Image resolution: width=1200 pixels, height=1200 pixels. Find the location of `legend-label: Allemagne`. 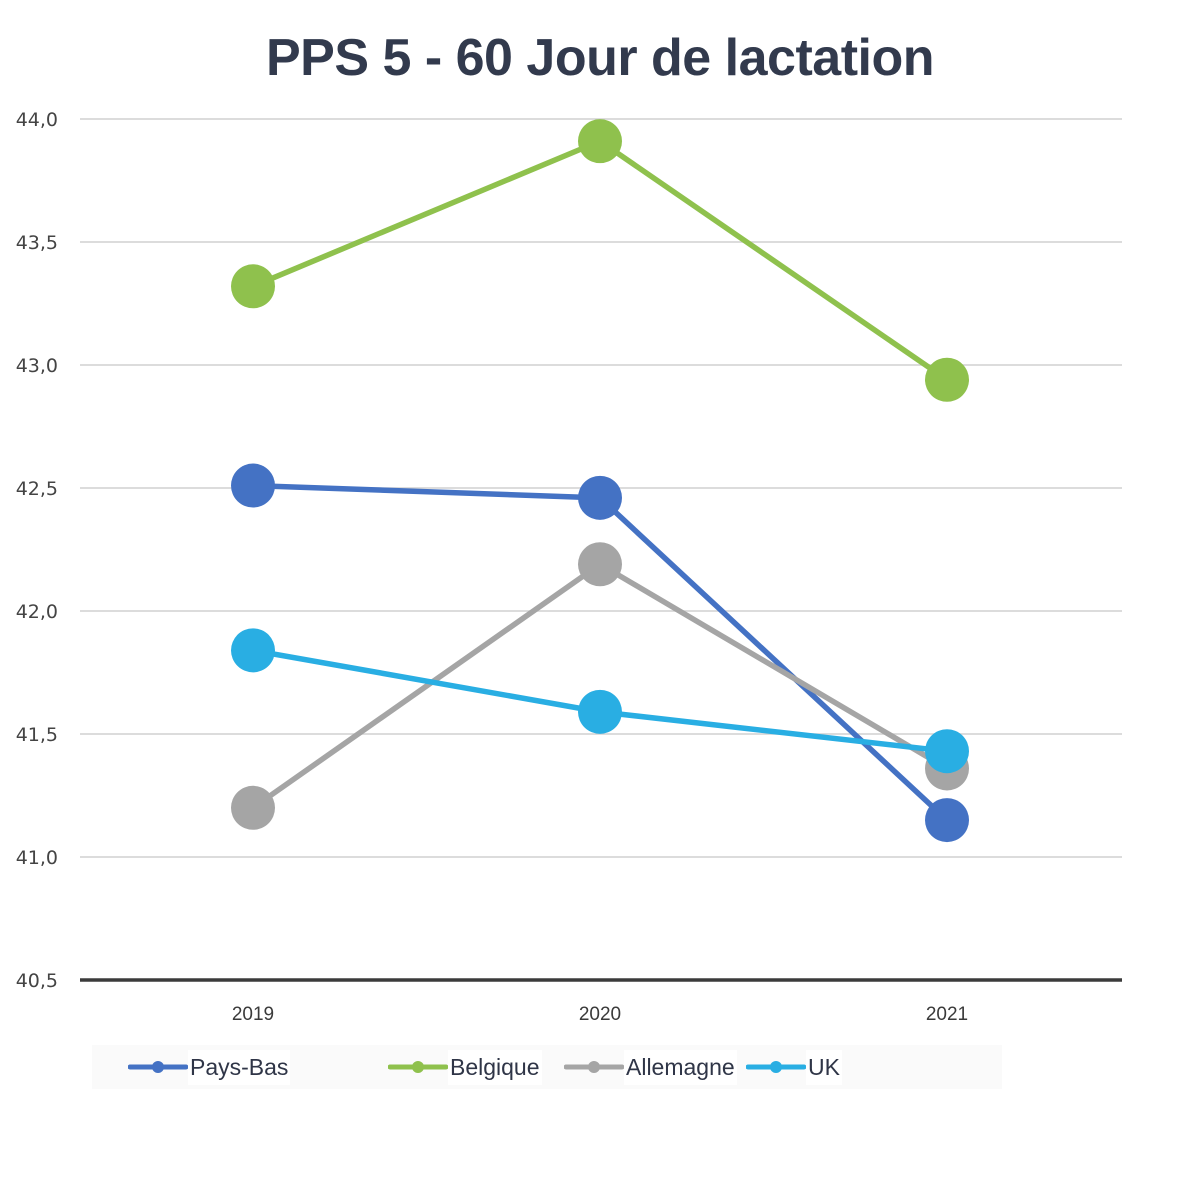

legend-label: Allemagne is located at coordinates (680, 1067).